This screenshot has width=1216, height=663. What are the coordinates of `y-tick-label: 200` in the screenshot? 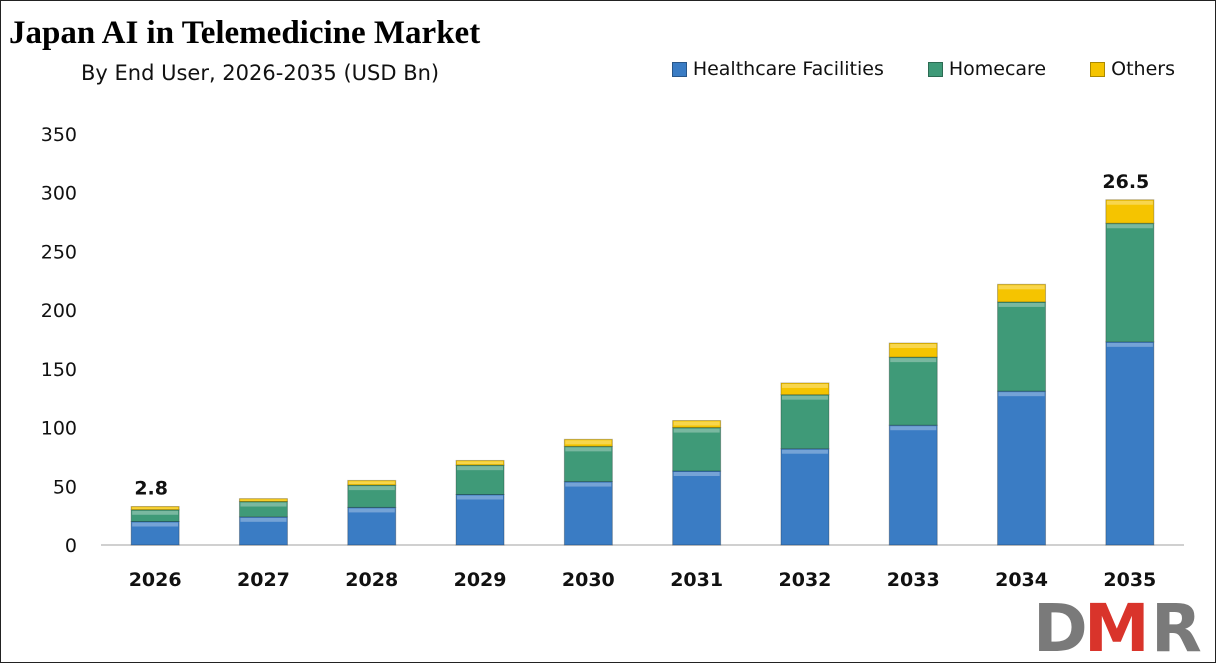 It's located at (59, 311).